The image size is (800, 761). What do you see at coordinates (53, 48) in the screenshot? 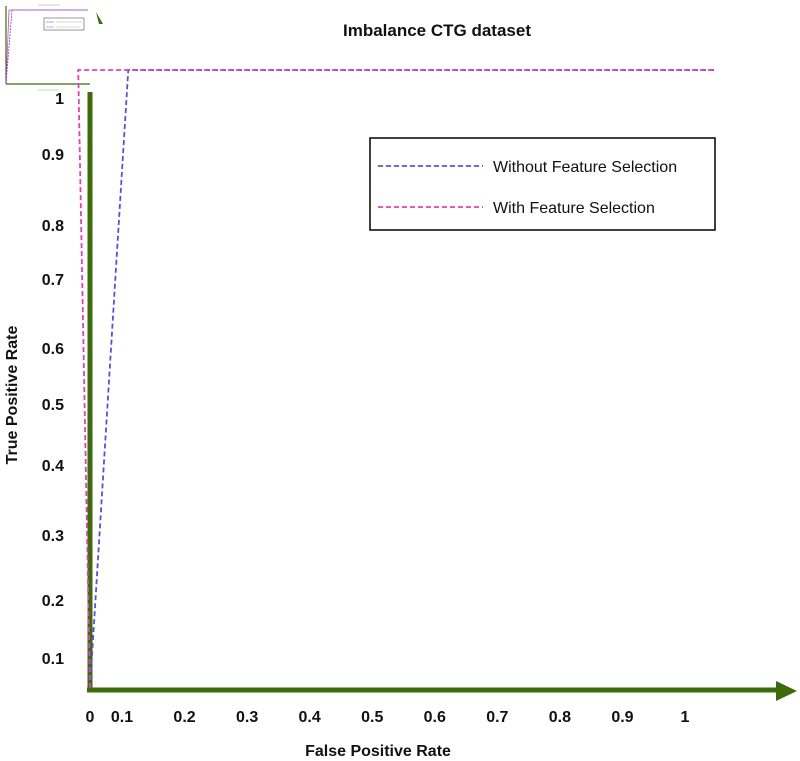
I see `chart-thumbnail` at bounding box center [53, 48].